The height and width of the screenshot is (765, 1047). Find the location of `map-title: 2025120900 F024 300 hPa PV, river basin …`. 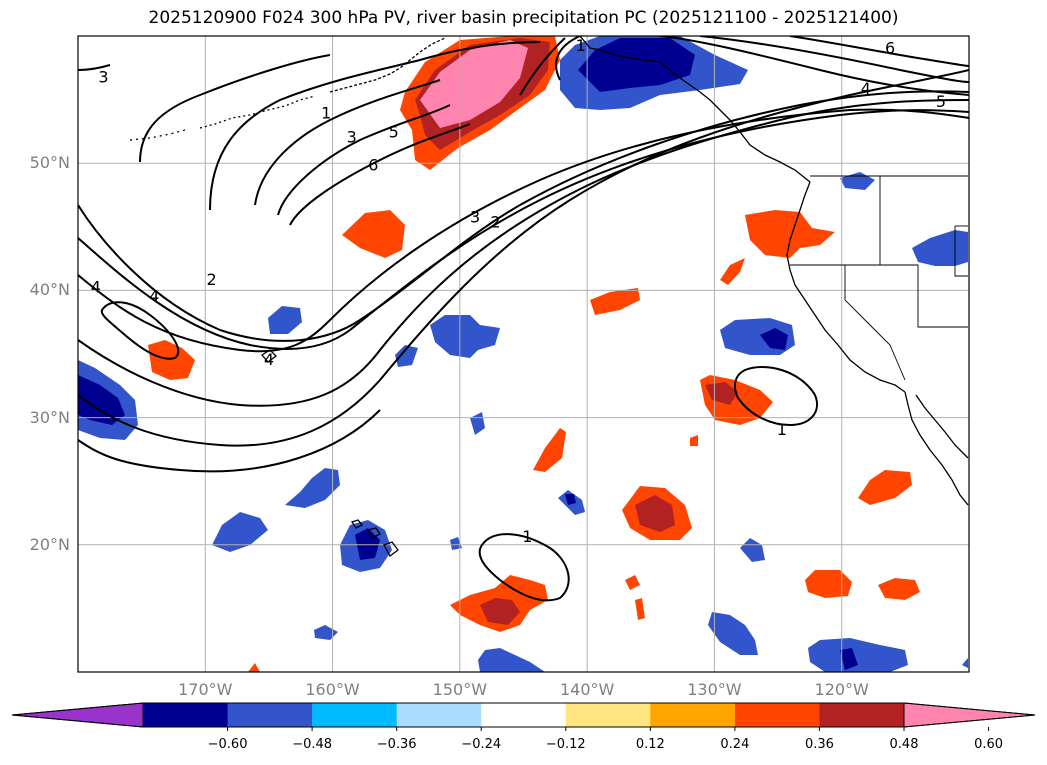

map-title: 2025120900 F024 300 hPa PV, river basin … is located at coordinates (523, 18).